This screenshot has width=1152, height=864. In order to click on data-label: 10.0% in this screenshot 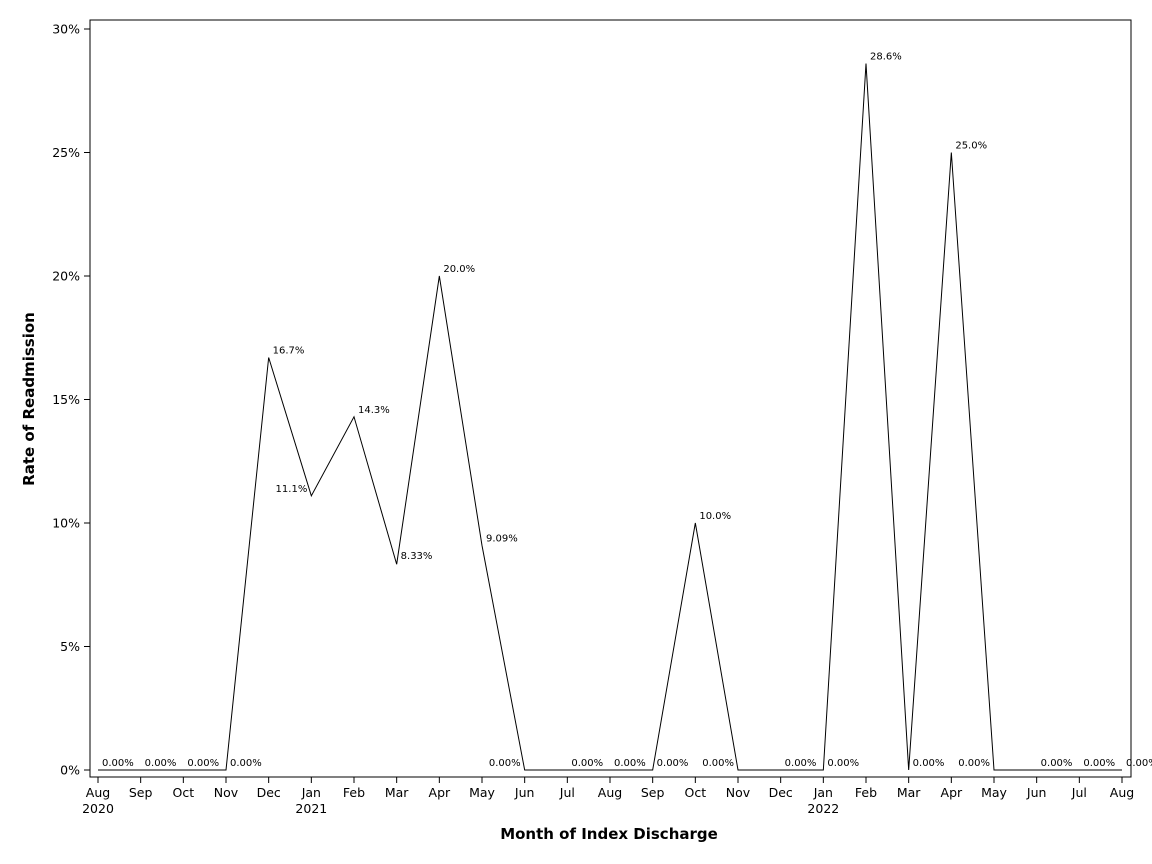, I will do `click(715, 516)`.